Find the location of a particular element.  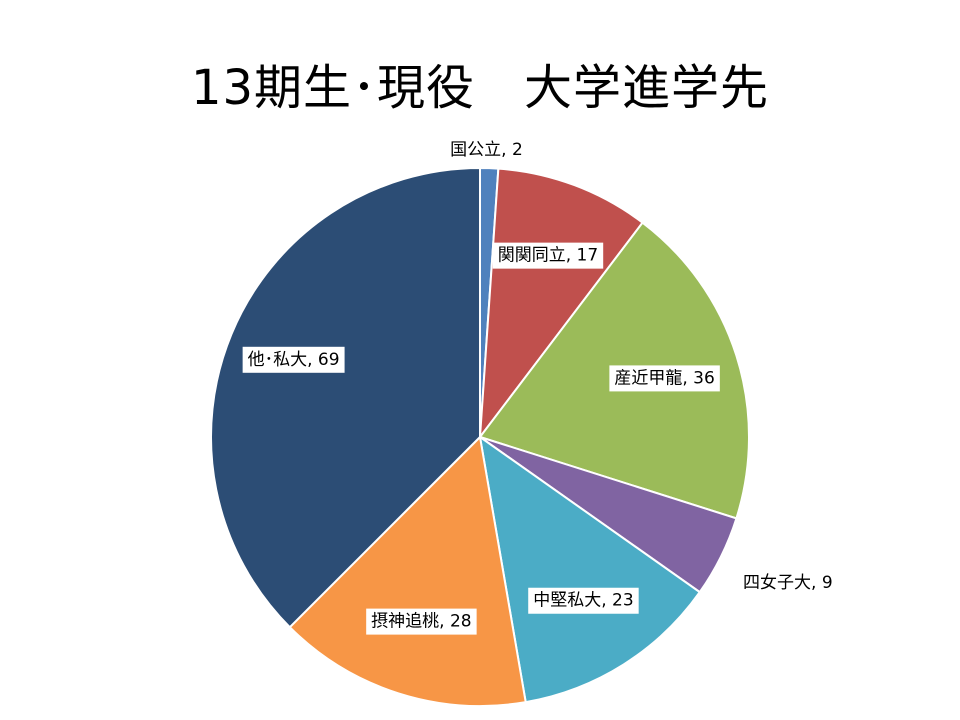

pie-data-label-text: 摂神追桃, 28 is located at coordinates (421, 622).